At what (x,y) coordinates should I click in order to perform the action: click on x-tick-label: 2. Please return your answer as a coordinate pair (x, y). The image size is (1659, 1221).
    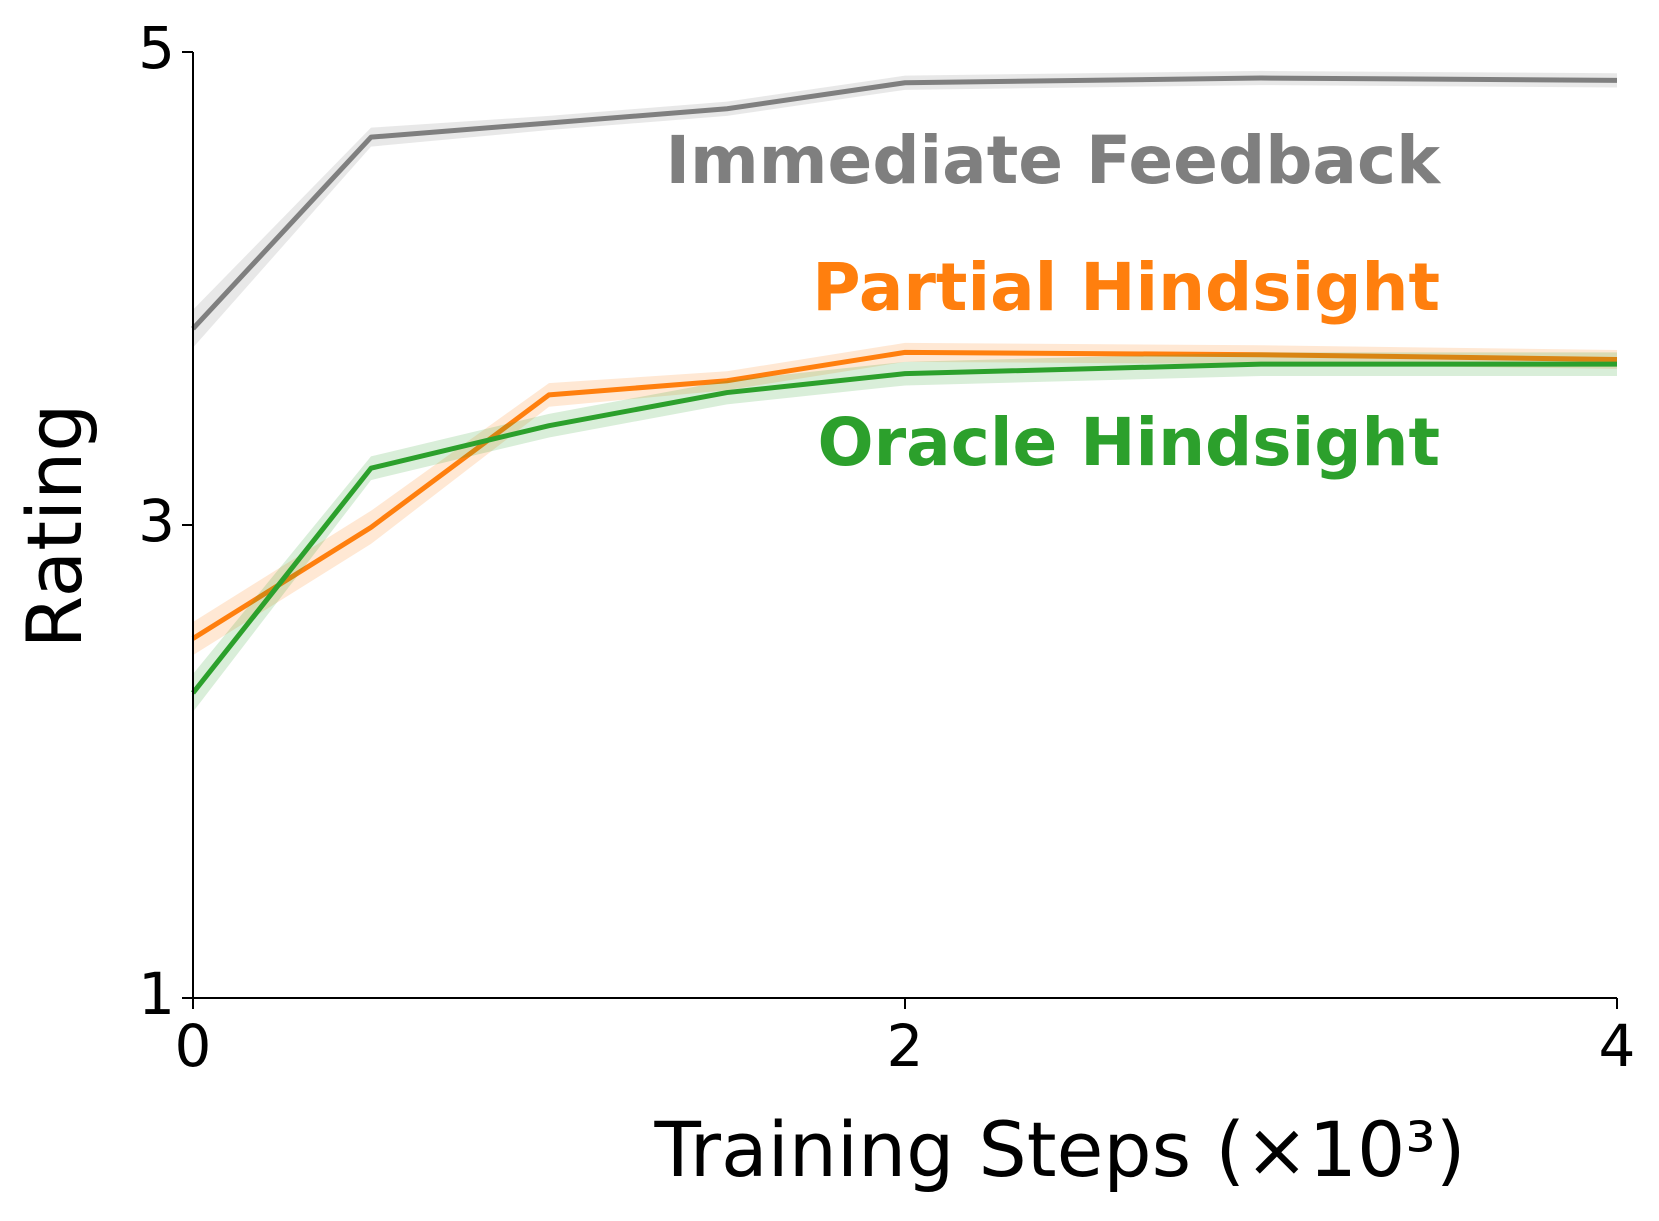
    Looking at the image, I should click on (905, 1046).